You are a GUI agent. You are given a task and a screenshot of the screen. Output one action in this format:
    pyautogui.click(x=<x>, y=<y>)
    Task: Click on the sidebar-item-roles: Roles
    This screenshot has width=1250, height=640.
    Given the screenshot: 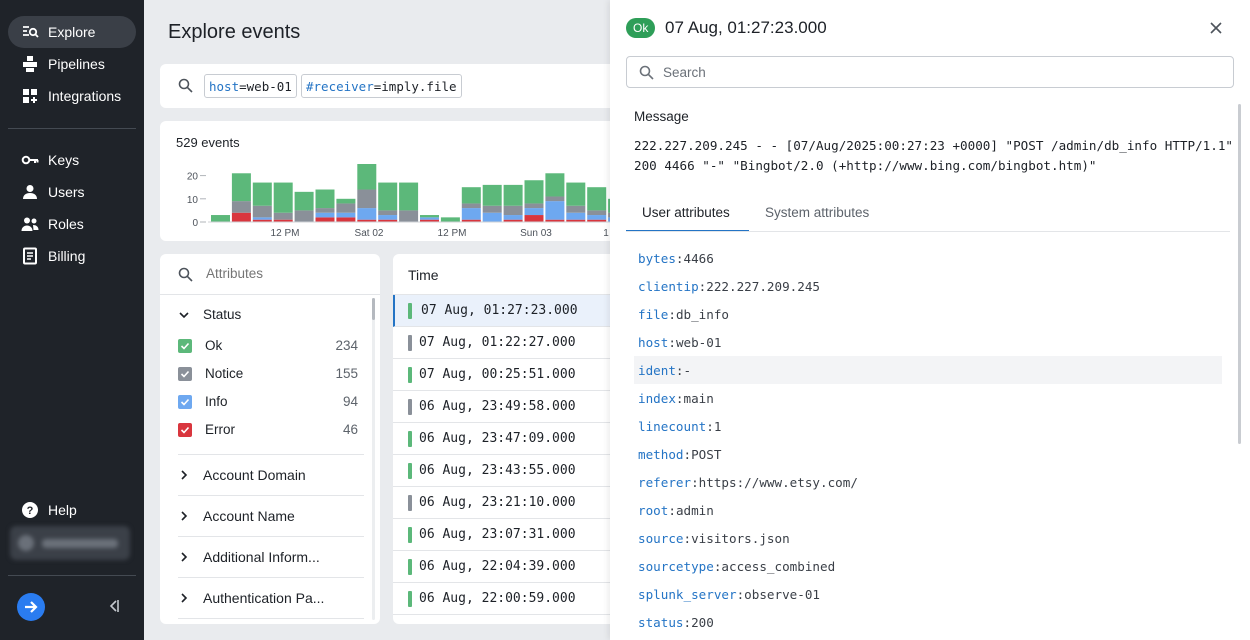 What is the action you would take?
    pyautogui.click(x=72, y=224)
    